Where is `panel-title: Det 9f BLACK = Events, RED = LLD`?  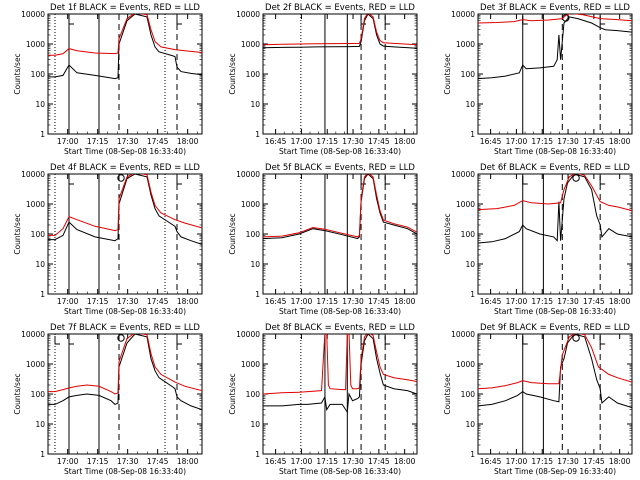
panel-title: Det 9f BLACK = Events, RED = LLD is located at coordinates (555, 328).